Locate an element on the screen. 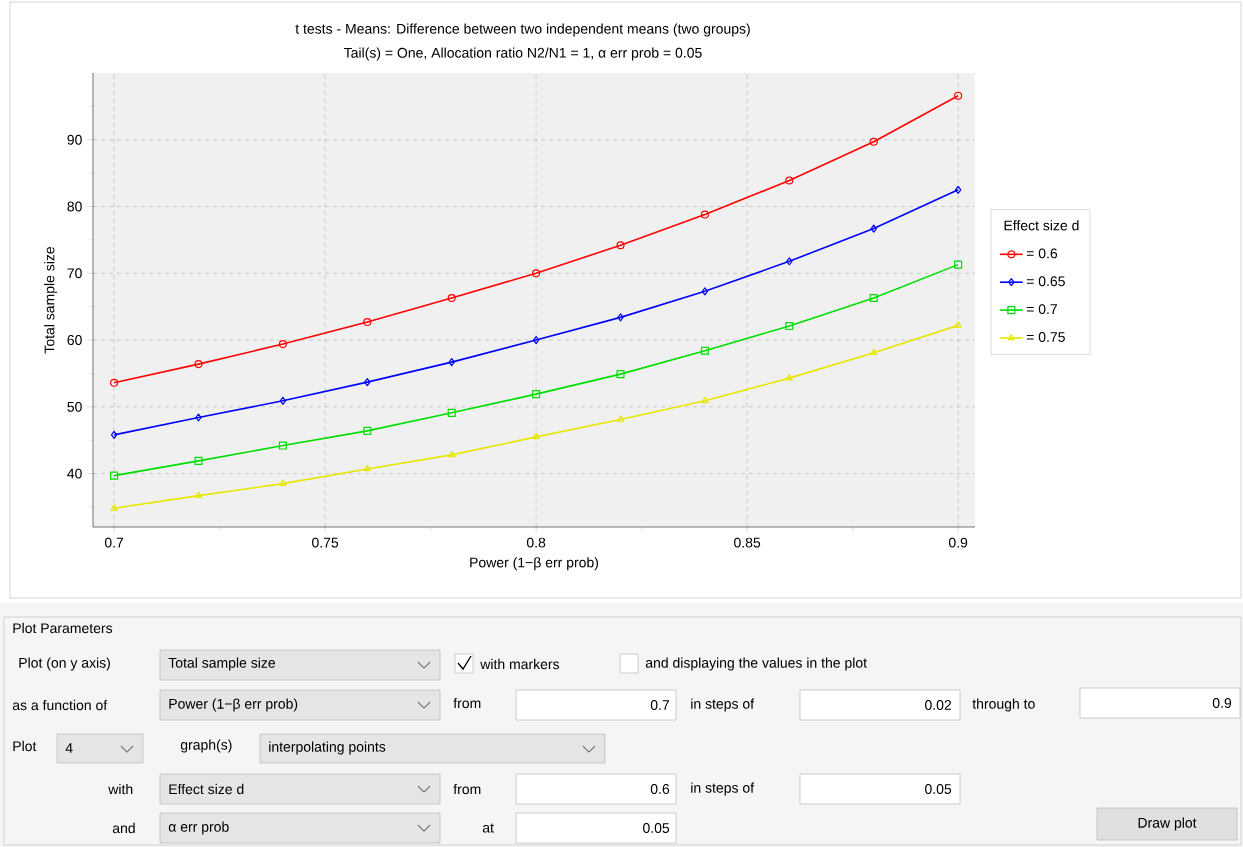  y-tick-label: 40 is located at coordinates (74, 473).